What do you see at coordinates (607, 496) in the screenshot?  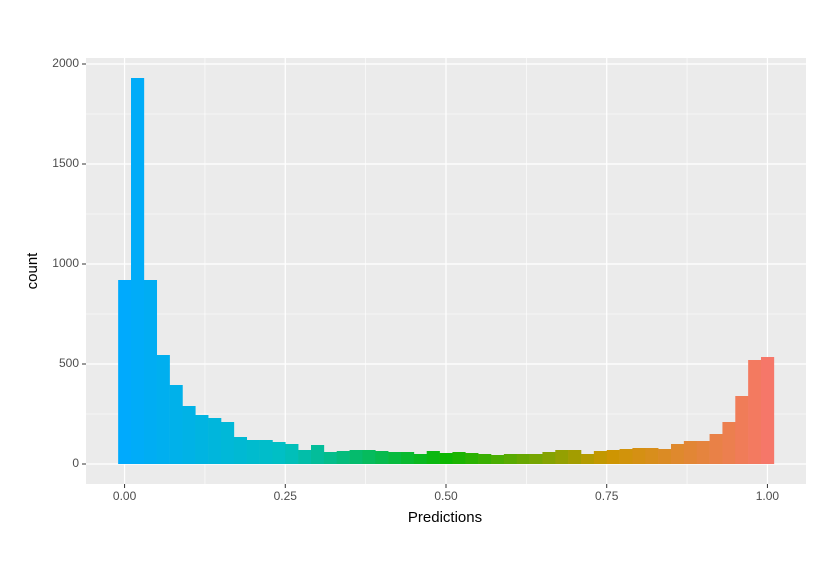 I see `x-tick-label: 0.75` at bounding box center [607, 496].